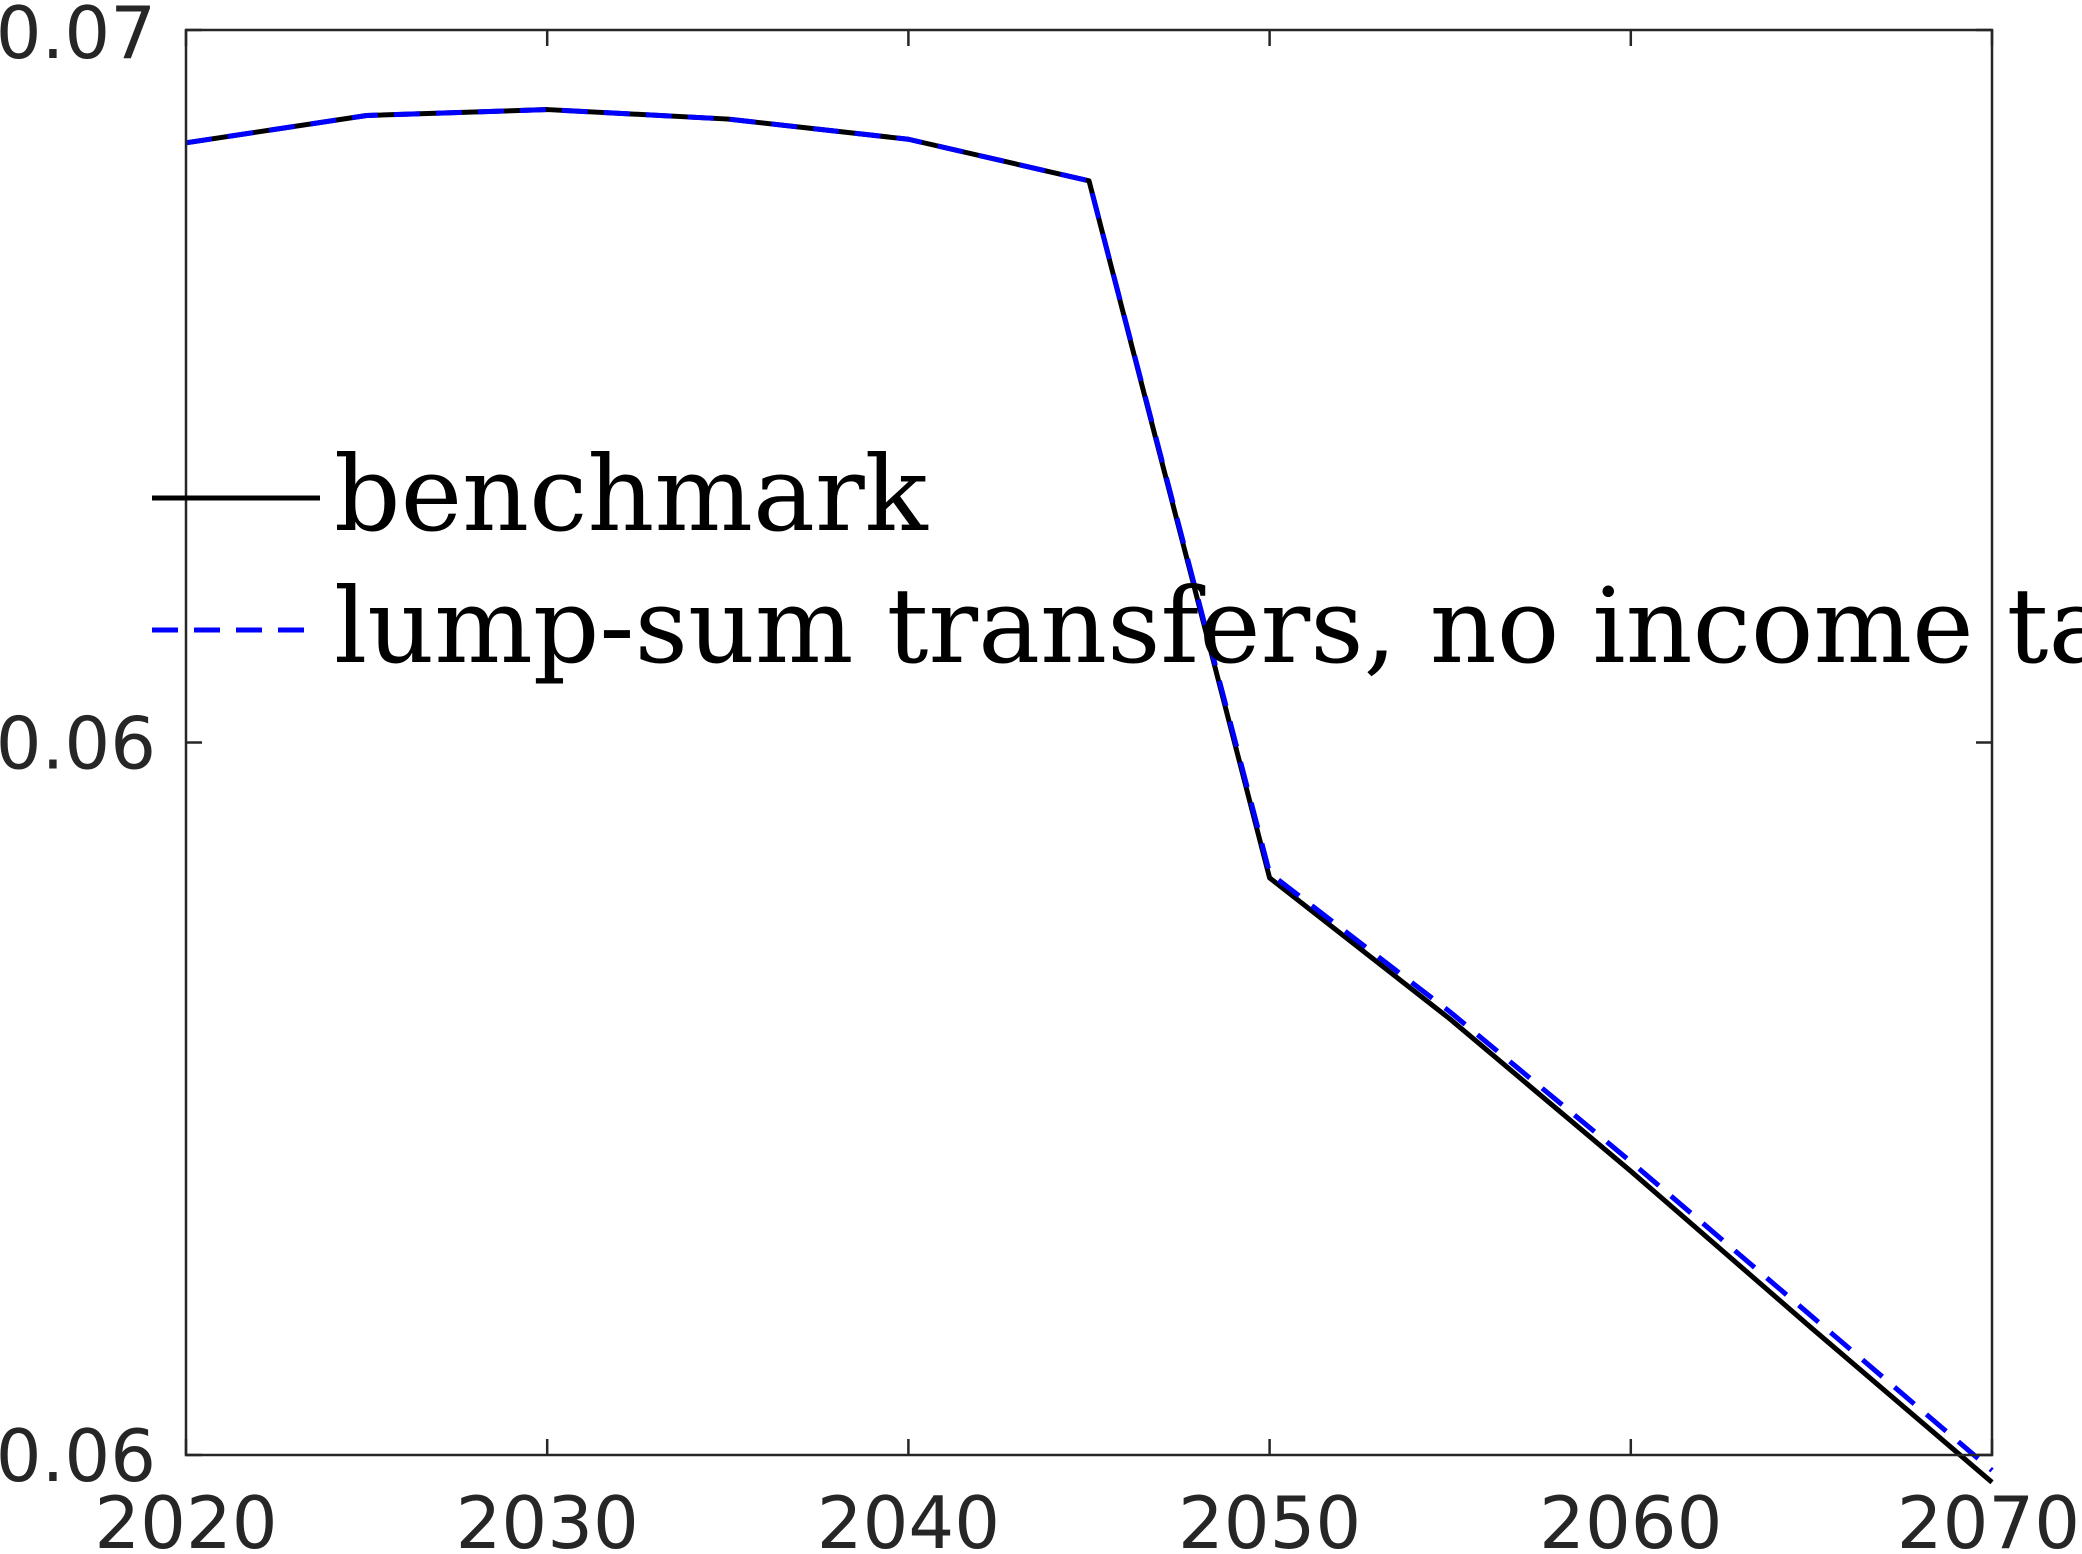  What do you see at coordinates (185, 1517) in the screenshot?
I see `x-tick-label-0: 2020` at bounding box center [185, 1517].